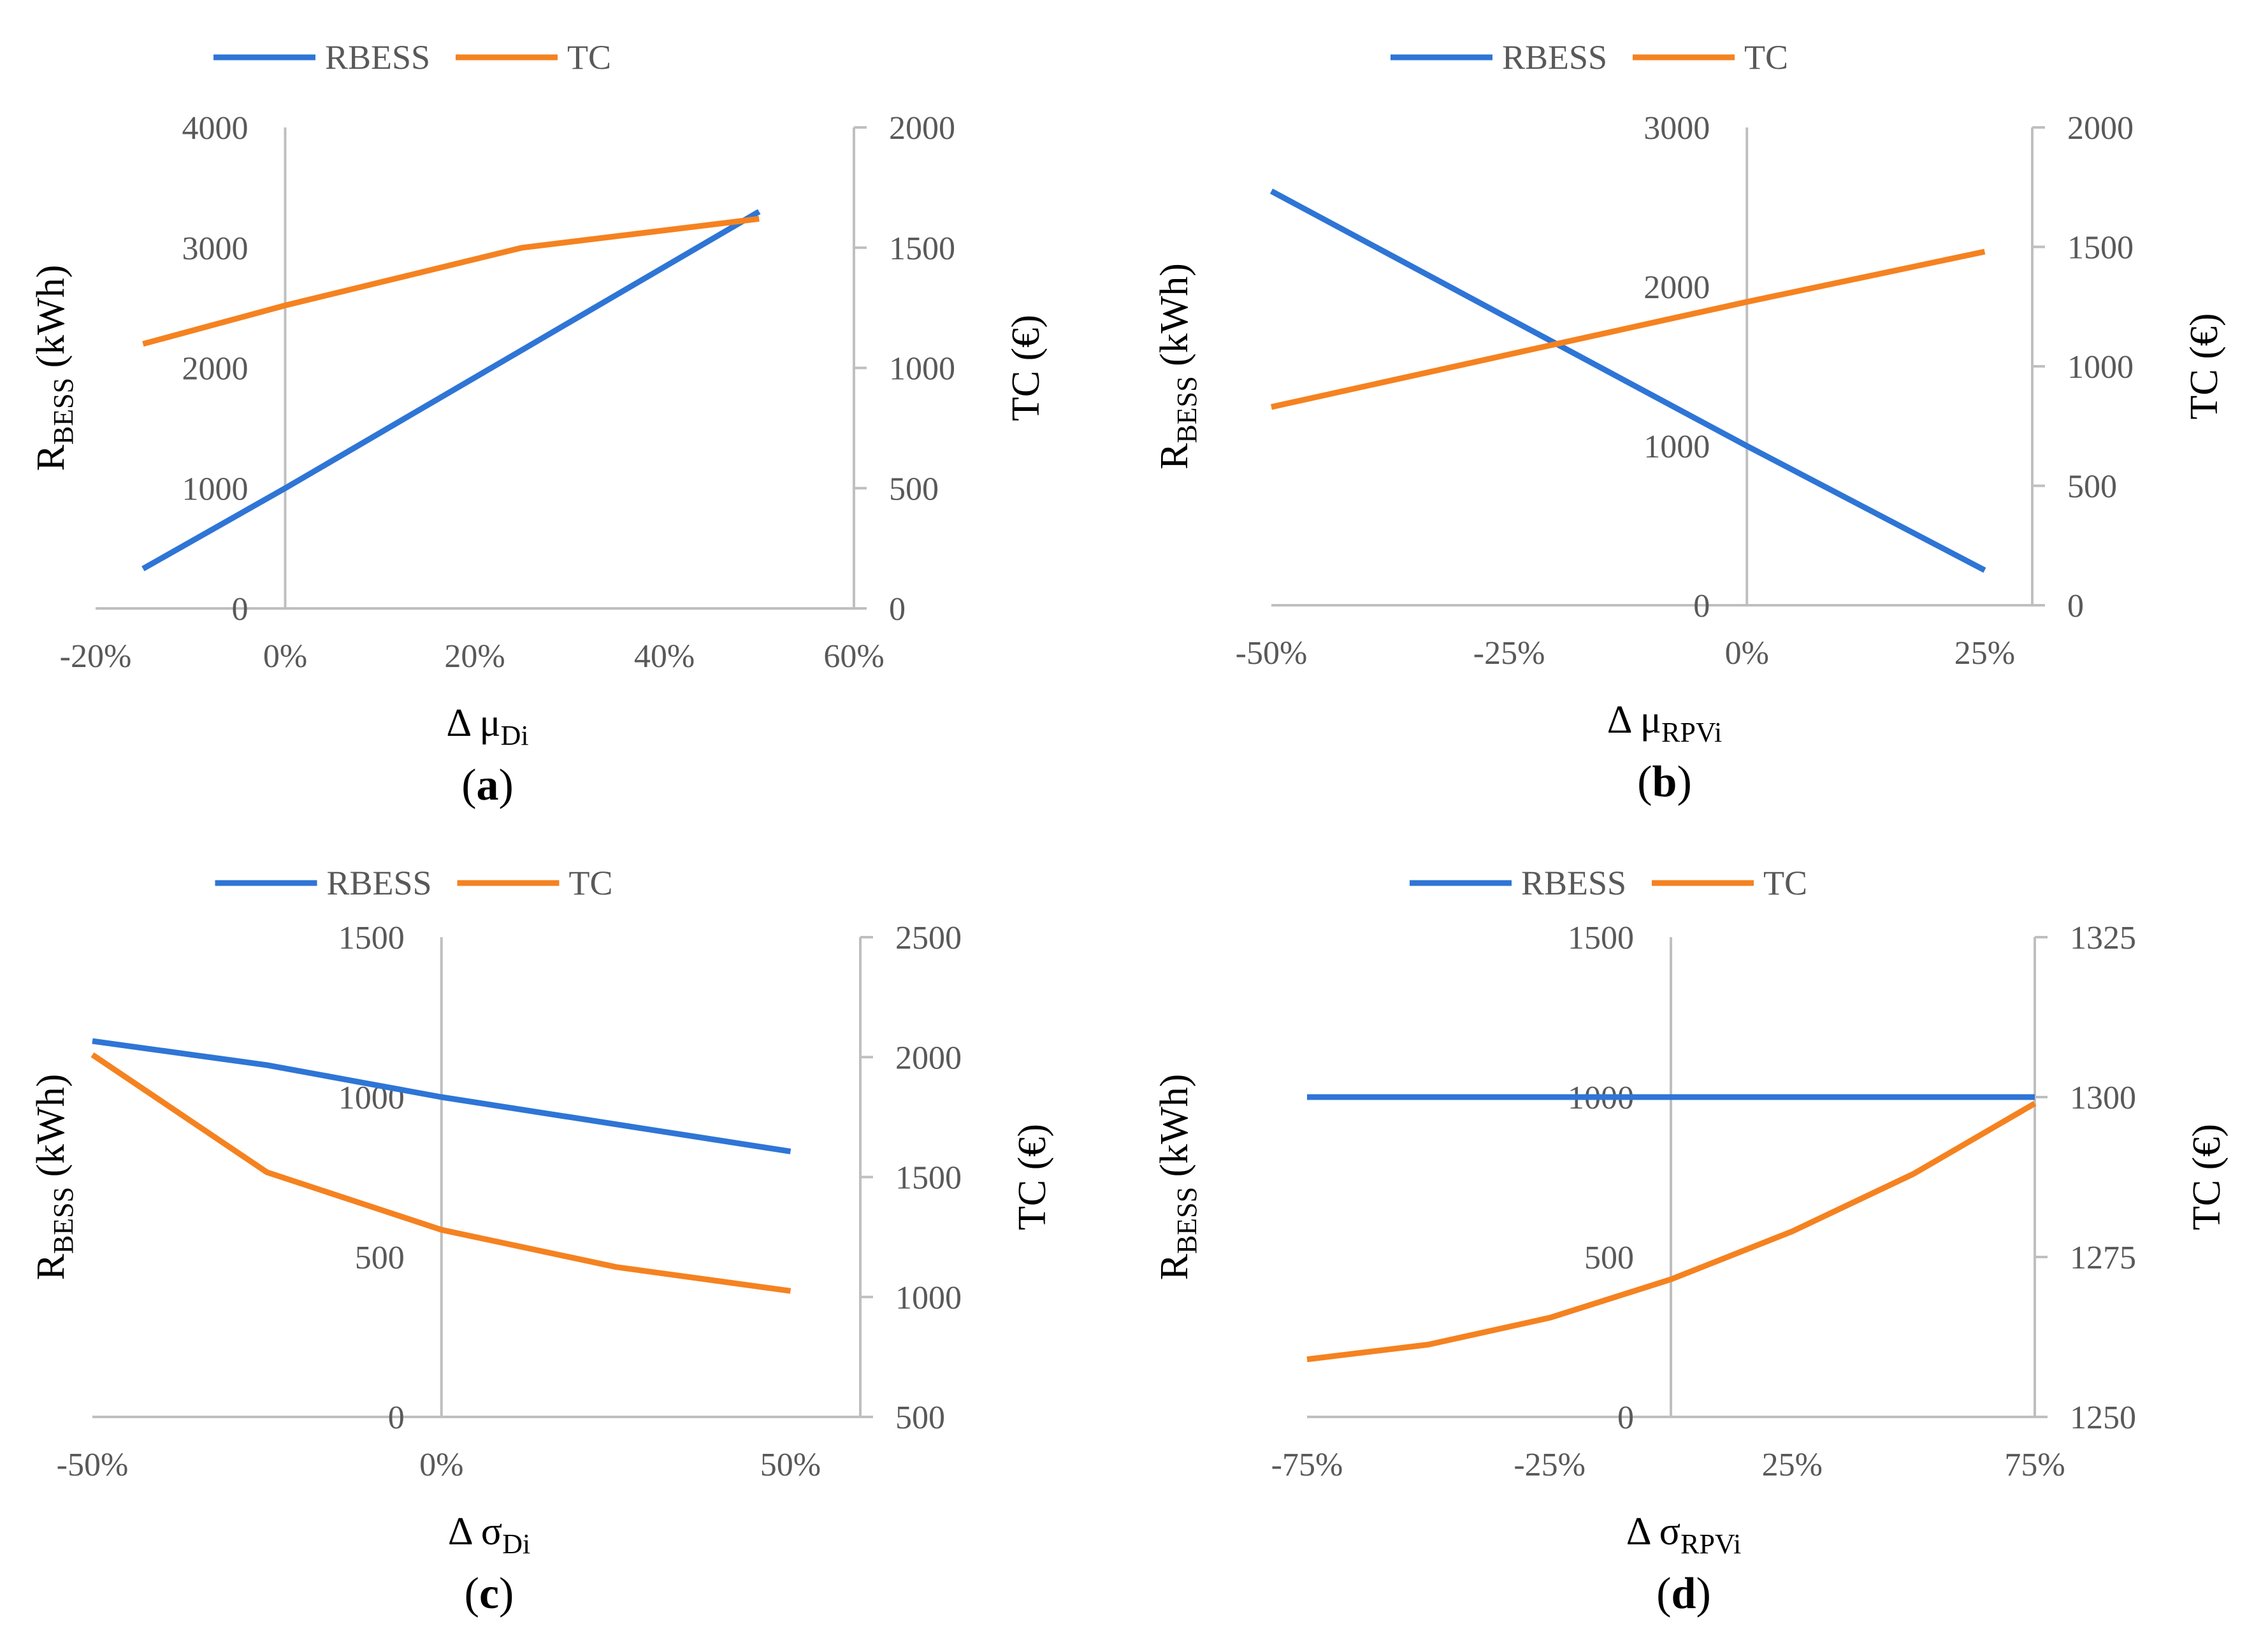  What do you see at coordinates (928, 938) in the screenshot?
I see `right-tick-label: 2500` at bounding box center [928, 938].